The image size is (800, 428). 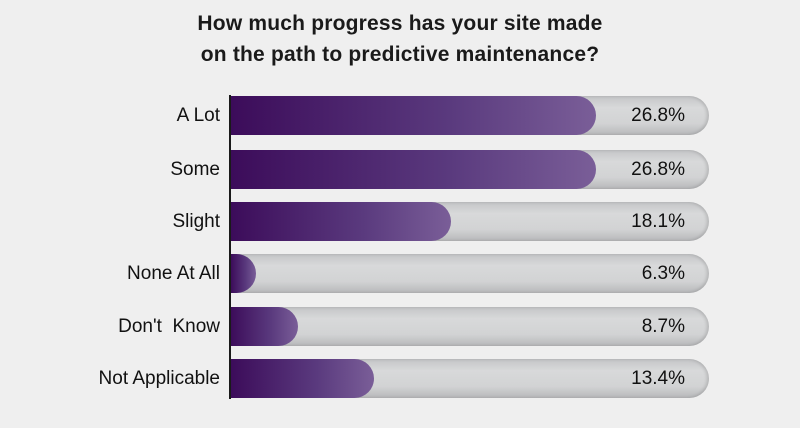 I want to click on bar-row: Not Applicable 13.4%, so click(x=400, y=378).